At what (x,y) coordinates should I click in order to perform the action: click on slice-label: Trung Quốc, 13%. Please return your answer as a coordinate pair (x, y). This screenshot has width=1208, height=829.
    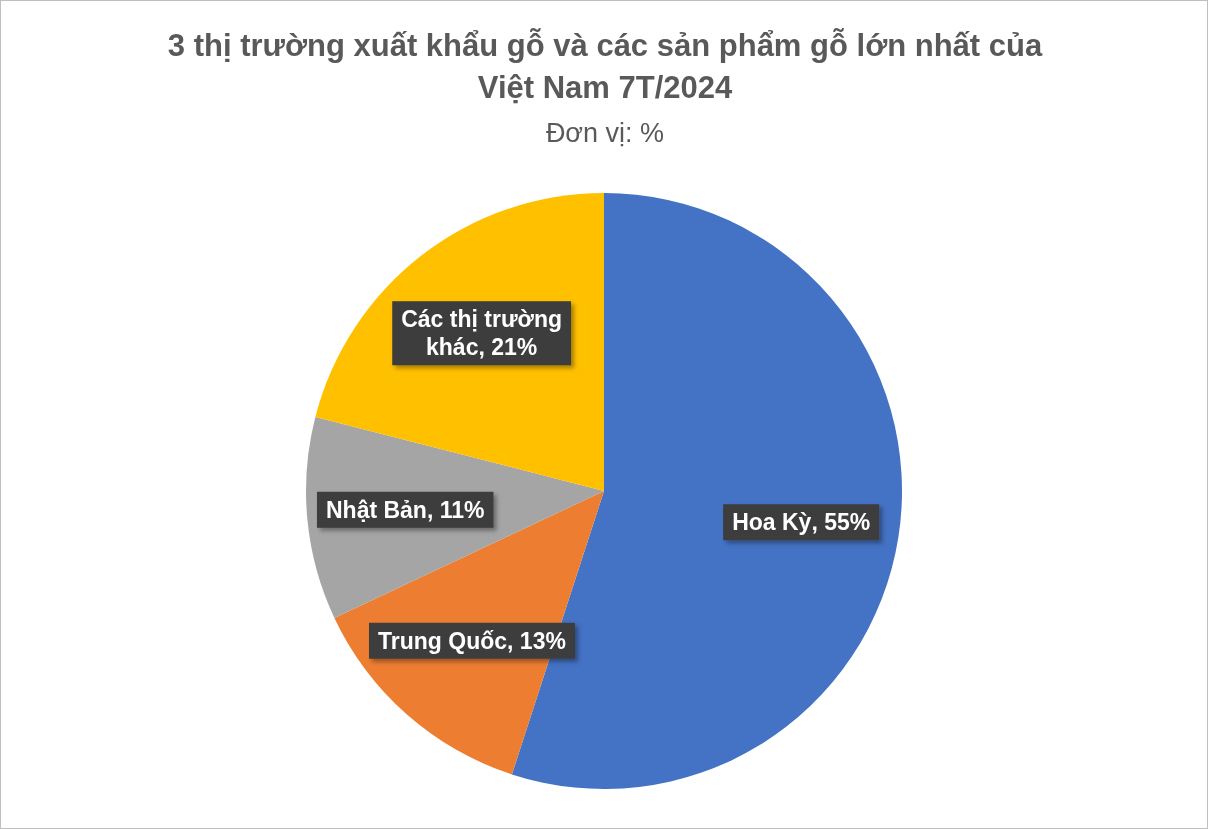
    Looking at the image, I should click on (472, 640).